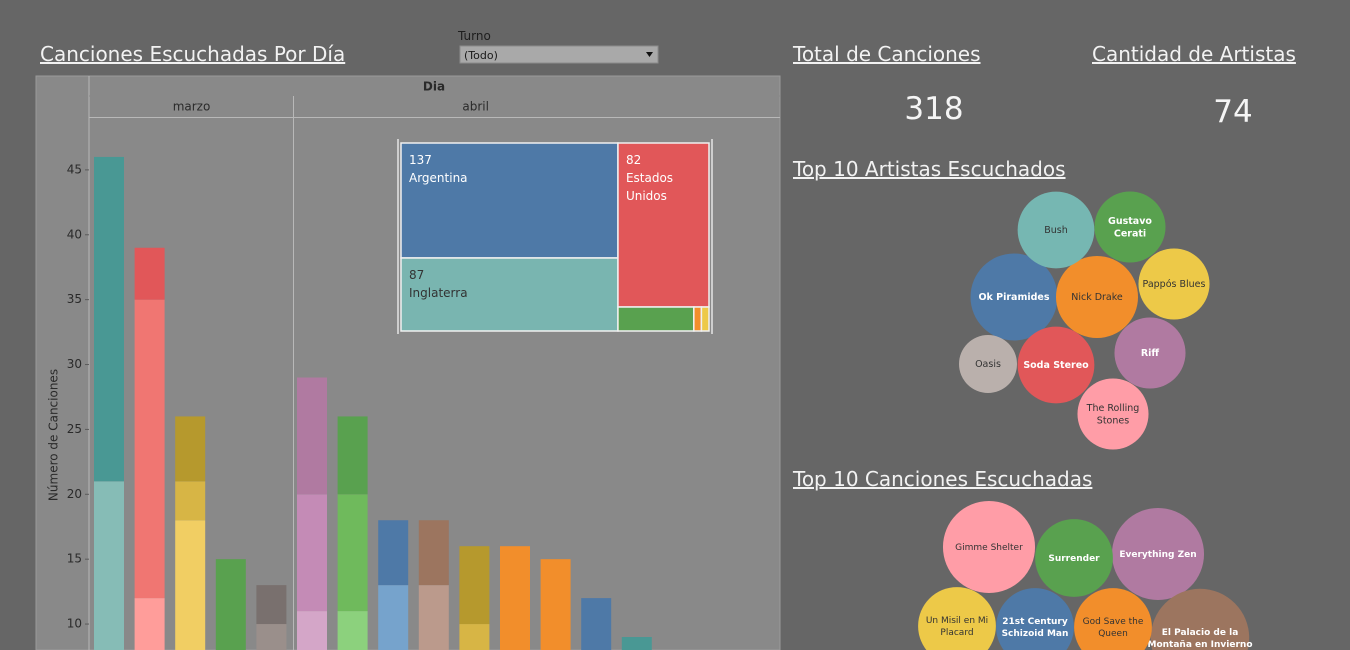 The height and width of the screenshot is (650, 1350). Describe the element at coordinates (74, 624) in the screenshot. I see `y-tick-label: 10` at that location.